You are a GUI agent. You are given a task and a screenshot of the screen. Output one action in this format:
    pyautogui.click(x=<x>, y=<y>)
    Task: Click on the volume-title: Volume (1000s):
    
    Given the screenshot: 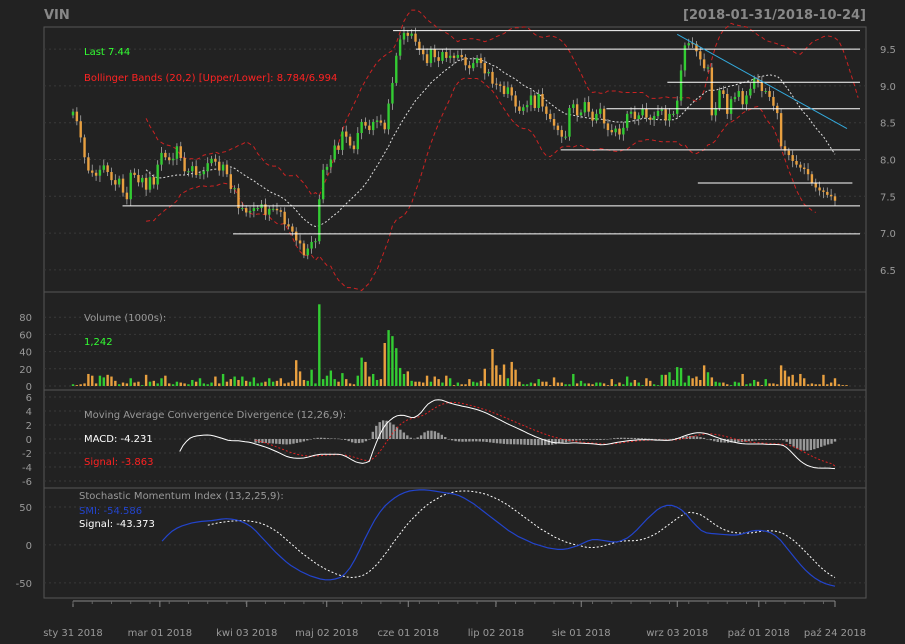 What is the action you would take?
    pyautogui.click(x=125, y=318)
    